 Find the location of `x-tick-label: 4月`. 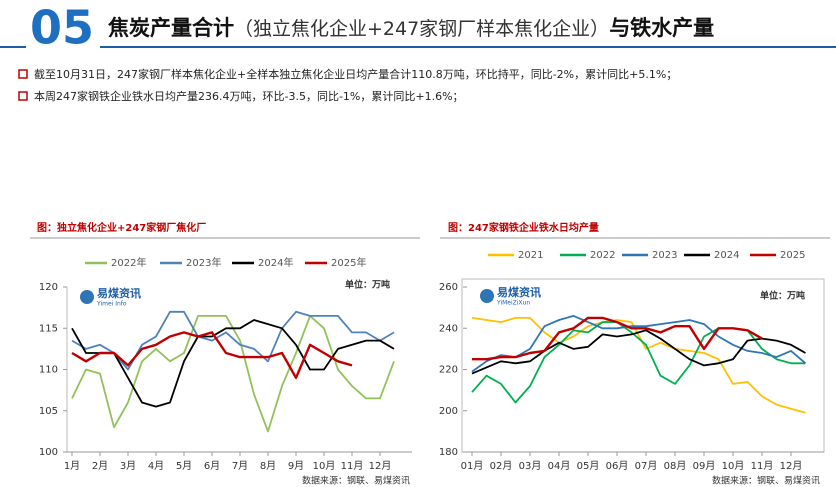

x-tick-label: 4月 is located at coordinates (156, 466).